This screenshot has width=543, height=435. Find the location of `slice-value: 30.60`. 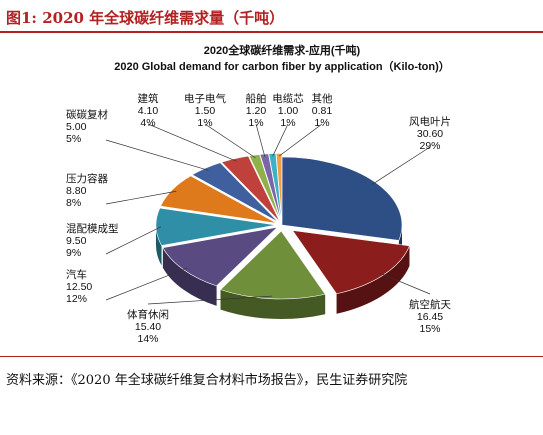

slice-value: 30.60 is located at coordinates (430, 134).